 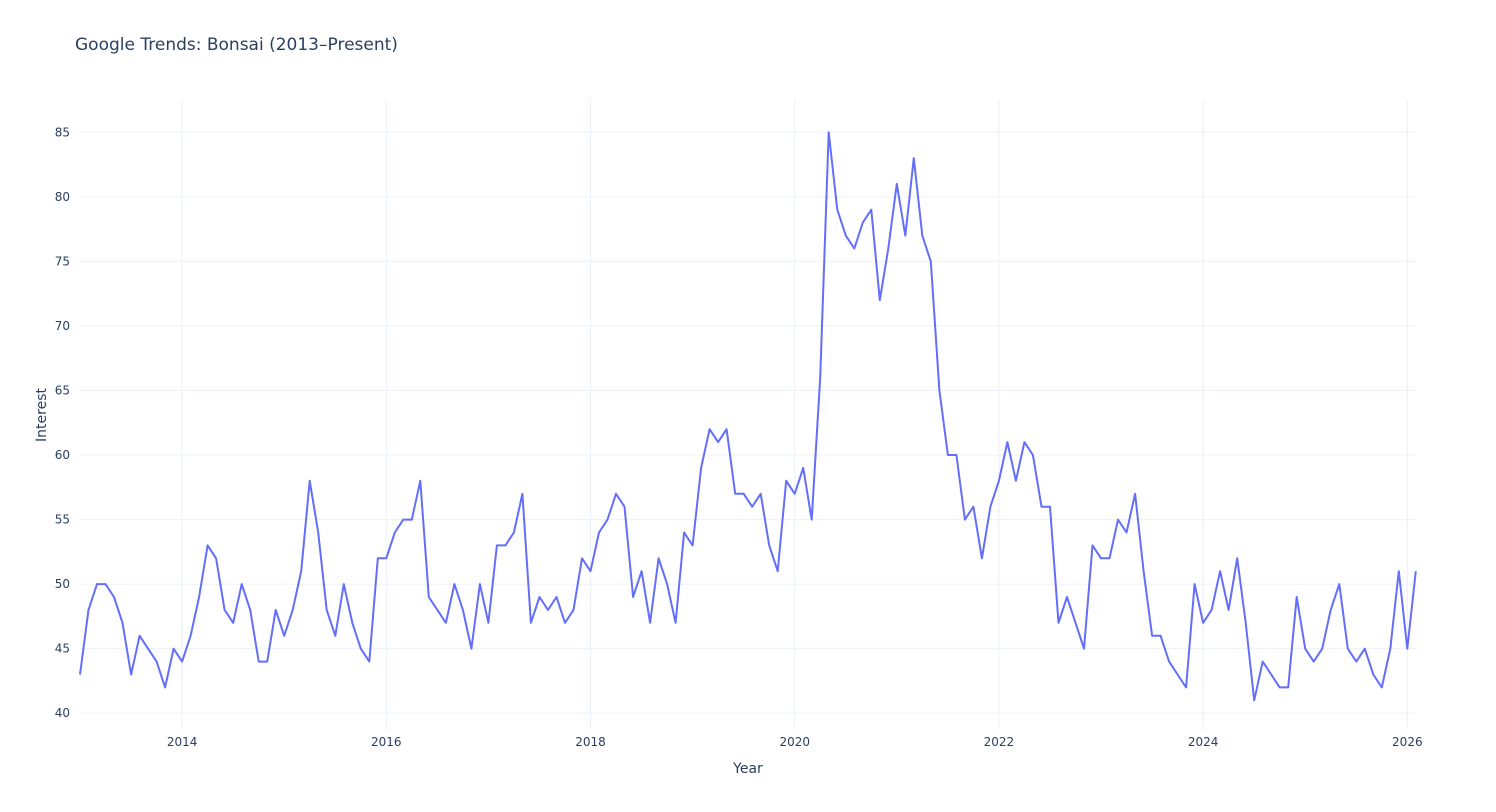 I want to click on y-tick-label: 45, so click(x=62, y=649).